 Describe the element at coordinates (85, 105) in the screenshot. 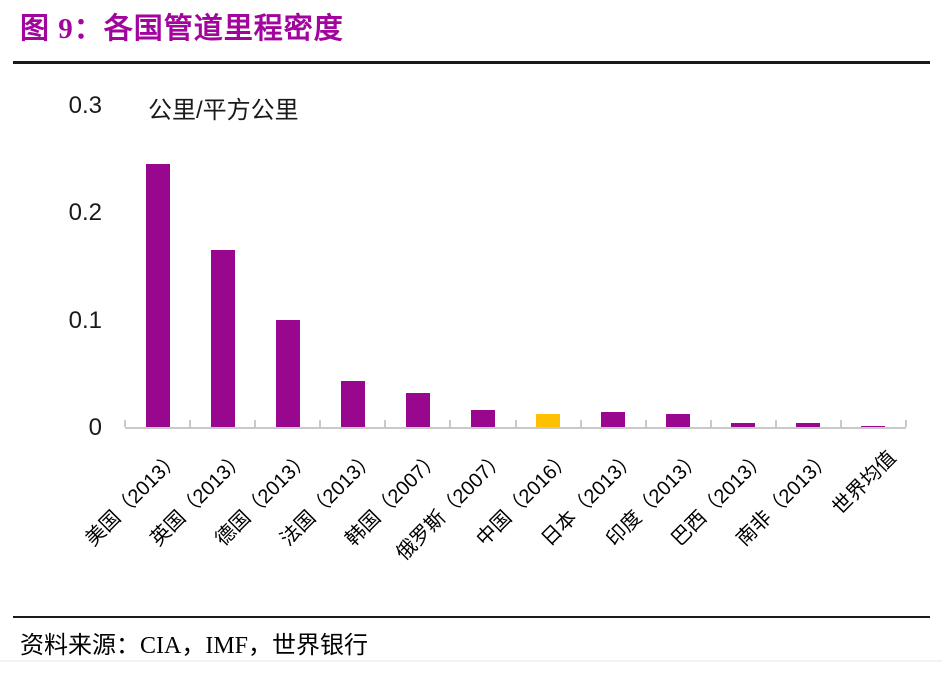

I see `y-axis-tick-label: 0.3` at that location.